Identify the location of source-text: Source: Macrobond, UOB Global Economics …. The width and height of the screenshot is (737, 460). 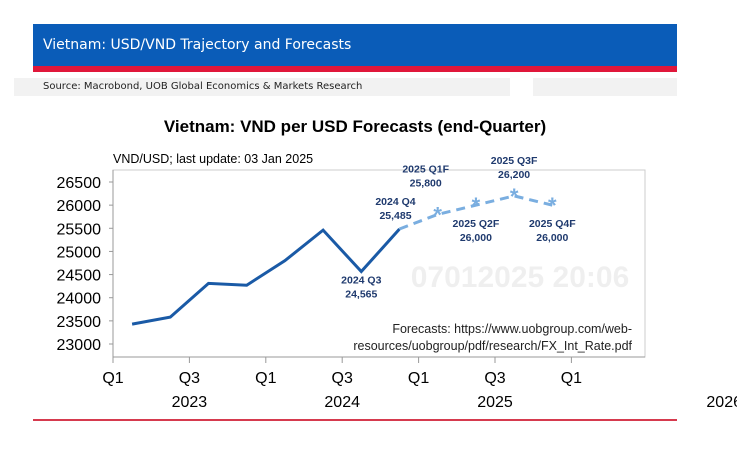
(203, 86).